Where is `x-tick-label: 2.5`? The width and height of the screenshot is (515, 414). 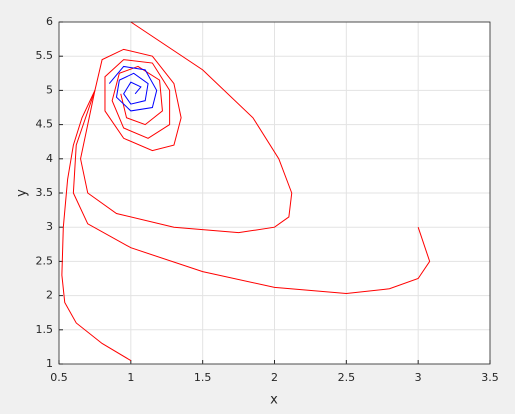
x-tick-label: 2.5 is located at coordinates (347, 377).